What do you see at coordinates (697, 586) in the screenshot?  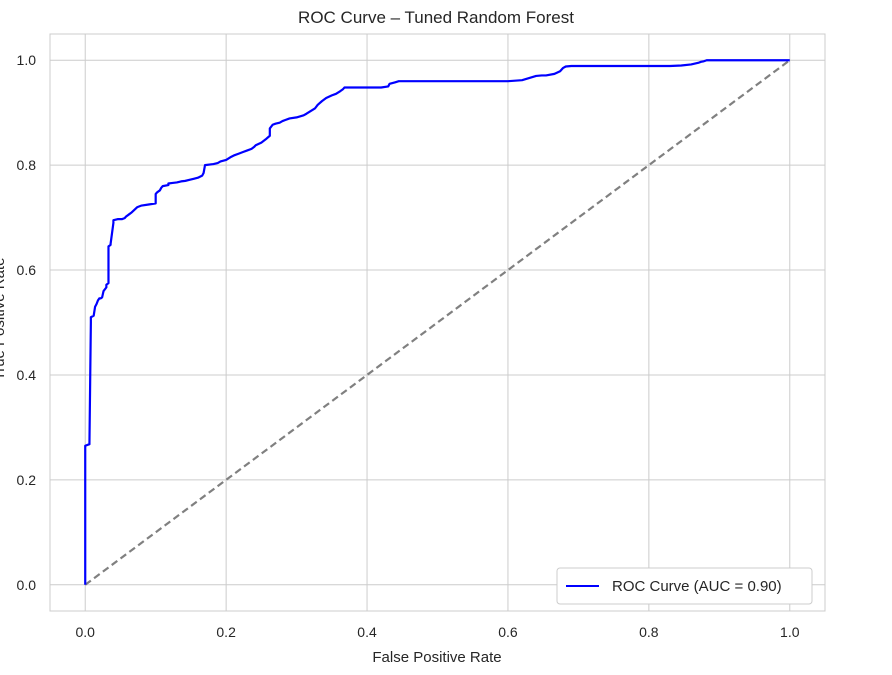 I see `legend-label: ROC Curve (AUC = 0.90)` at bounding box center [697, 586].